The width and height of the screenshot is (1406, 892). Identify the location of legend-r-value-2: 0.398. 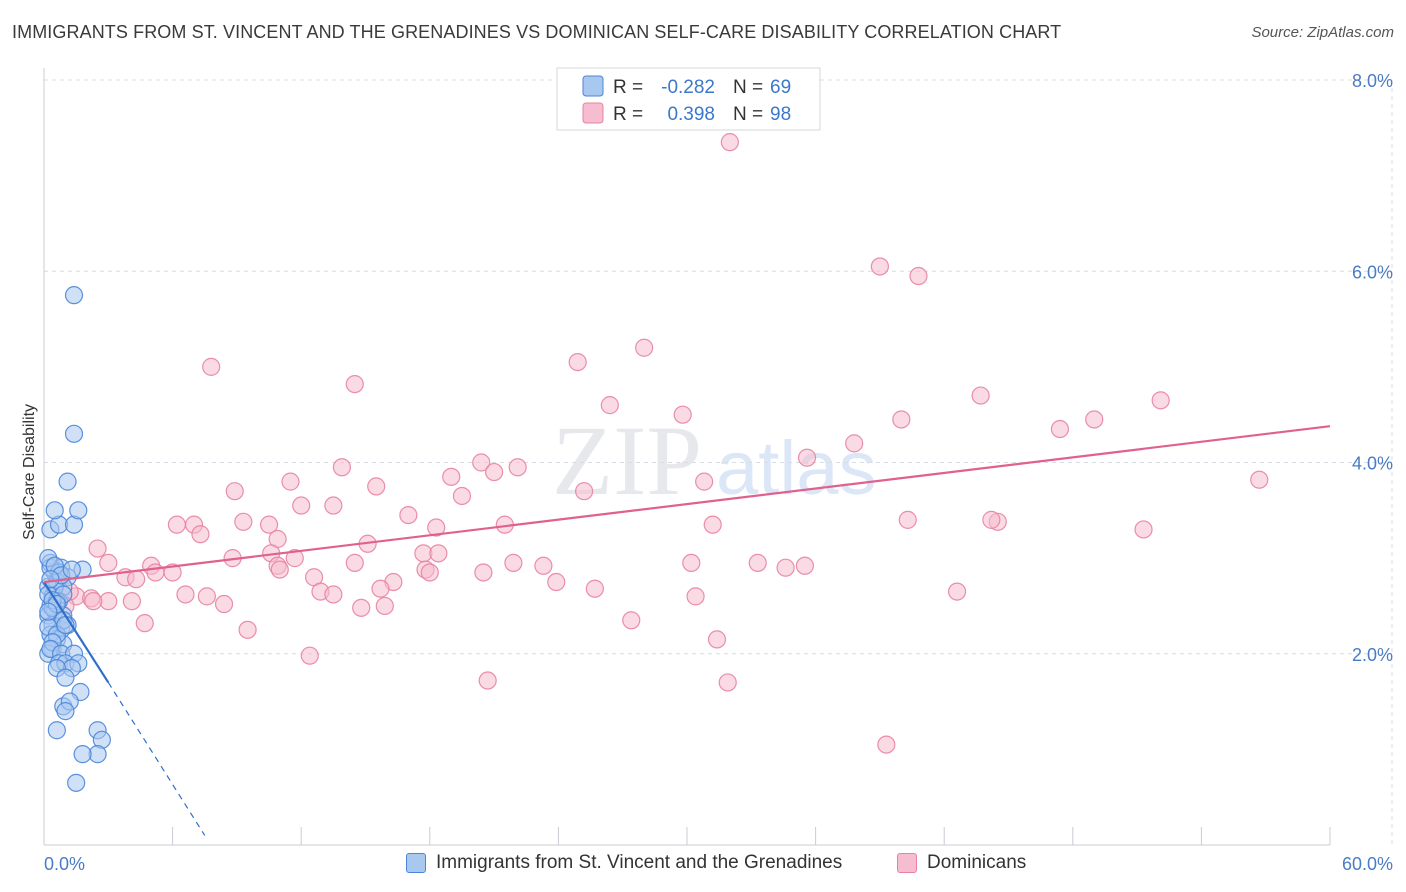
(691, 114).